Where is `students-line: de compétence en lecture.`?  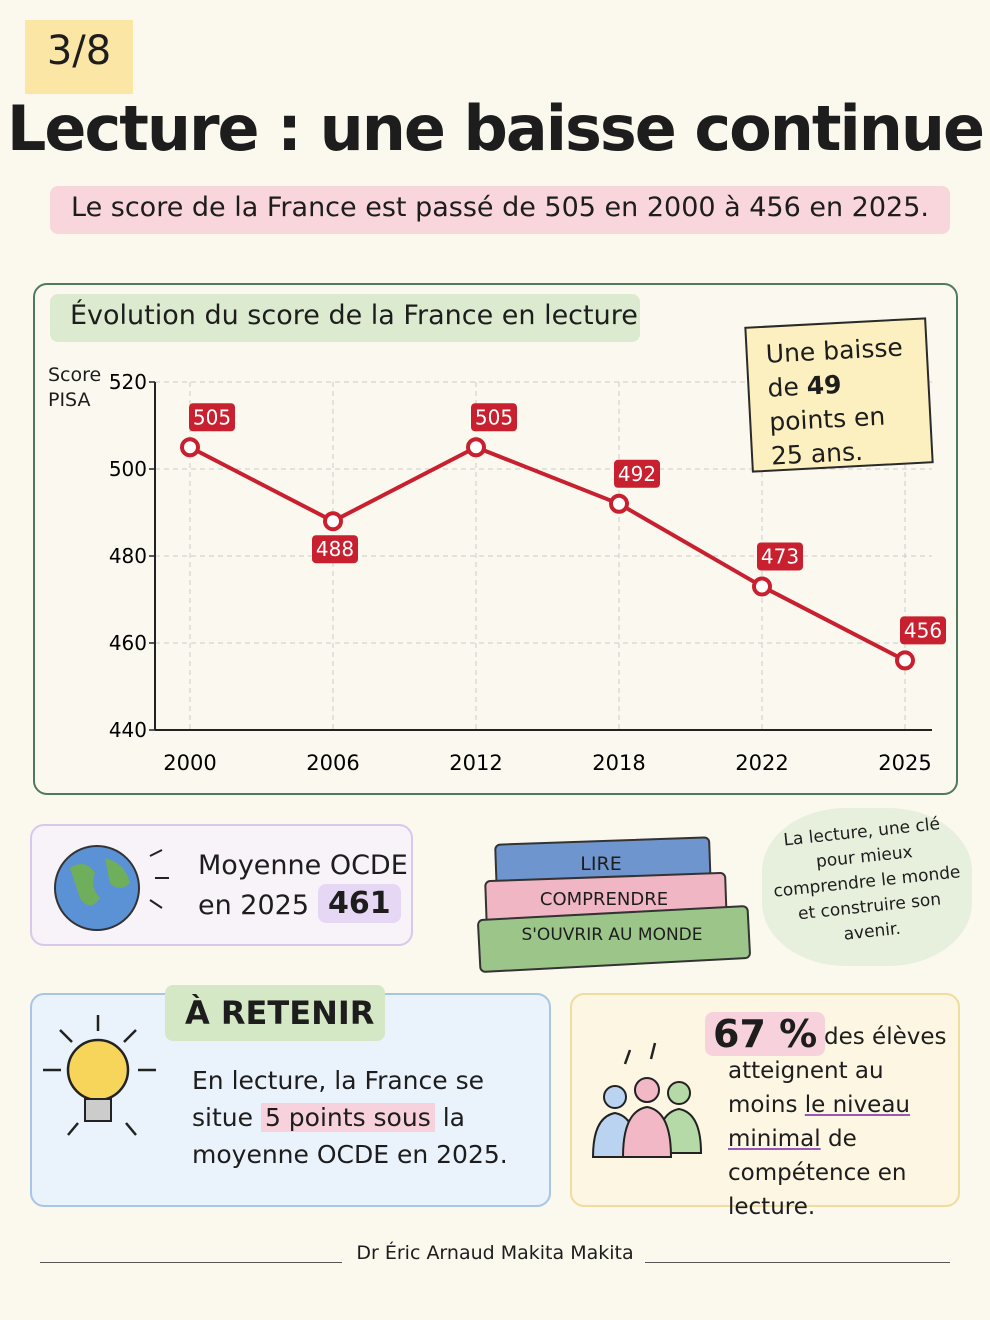 students-line: de compétence en lecture. is located at coordinates (817, 1173).